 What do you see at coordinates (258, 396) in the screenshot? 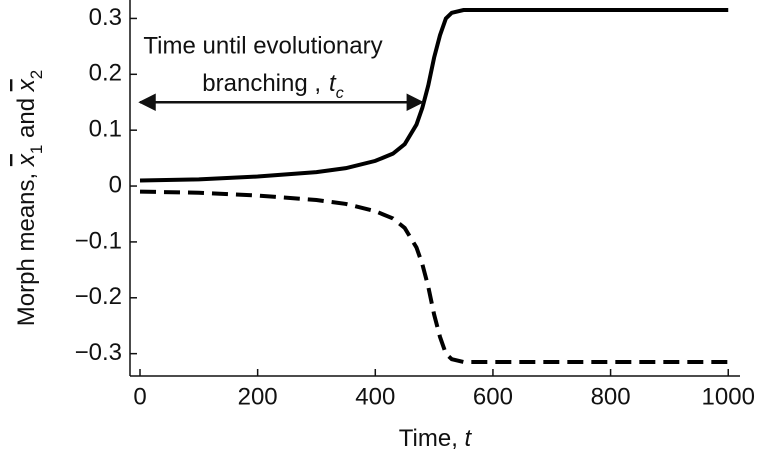
I see `x-tick-label: 200` at bounding box center [258, 396].